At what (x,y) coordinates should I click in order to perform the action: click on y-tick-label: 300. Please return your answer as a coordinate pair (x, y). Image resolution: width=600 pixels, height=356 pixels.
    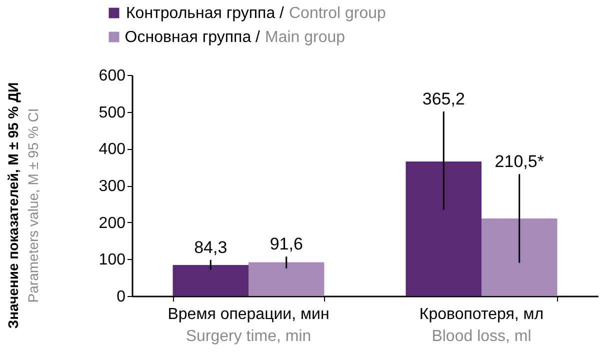
    Looking at the image, I should click on (112, 186).